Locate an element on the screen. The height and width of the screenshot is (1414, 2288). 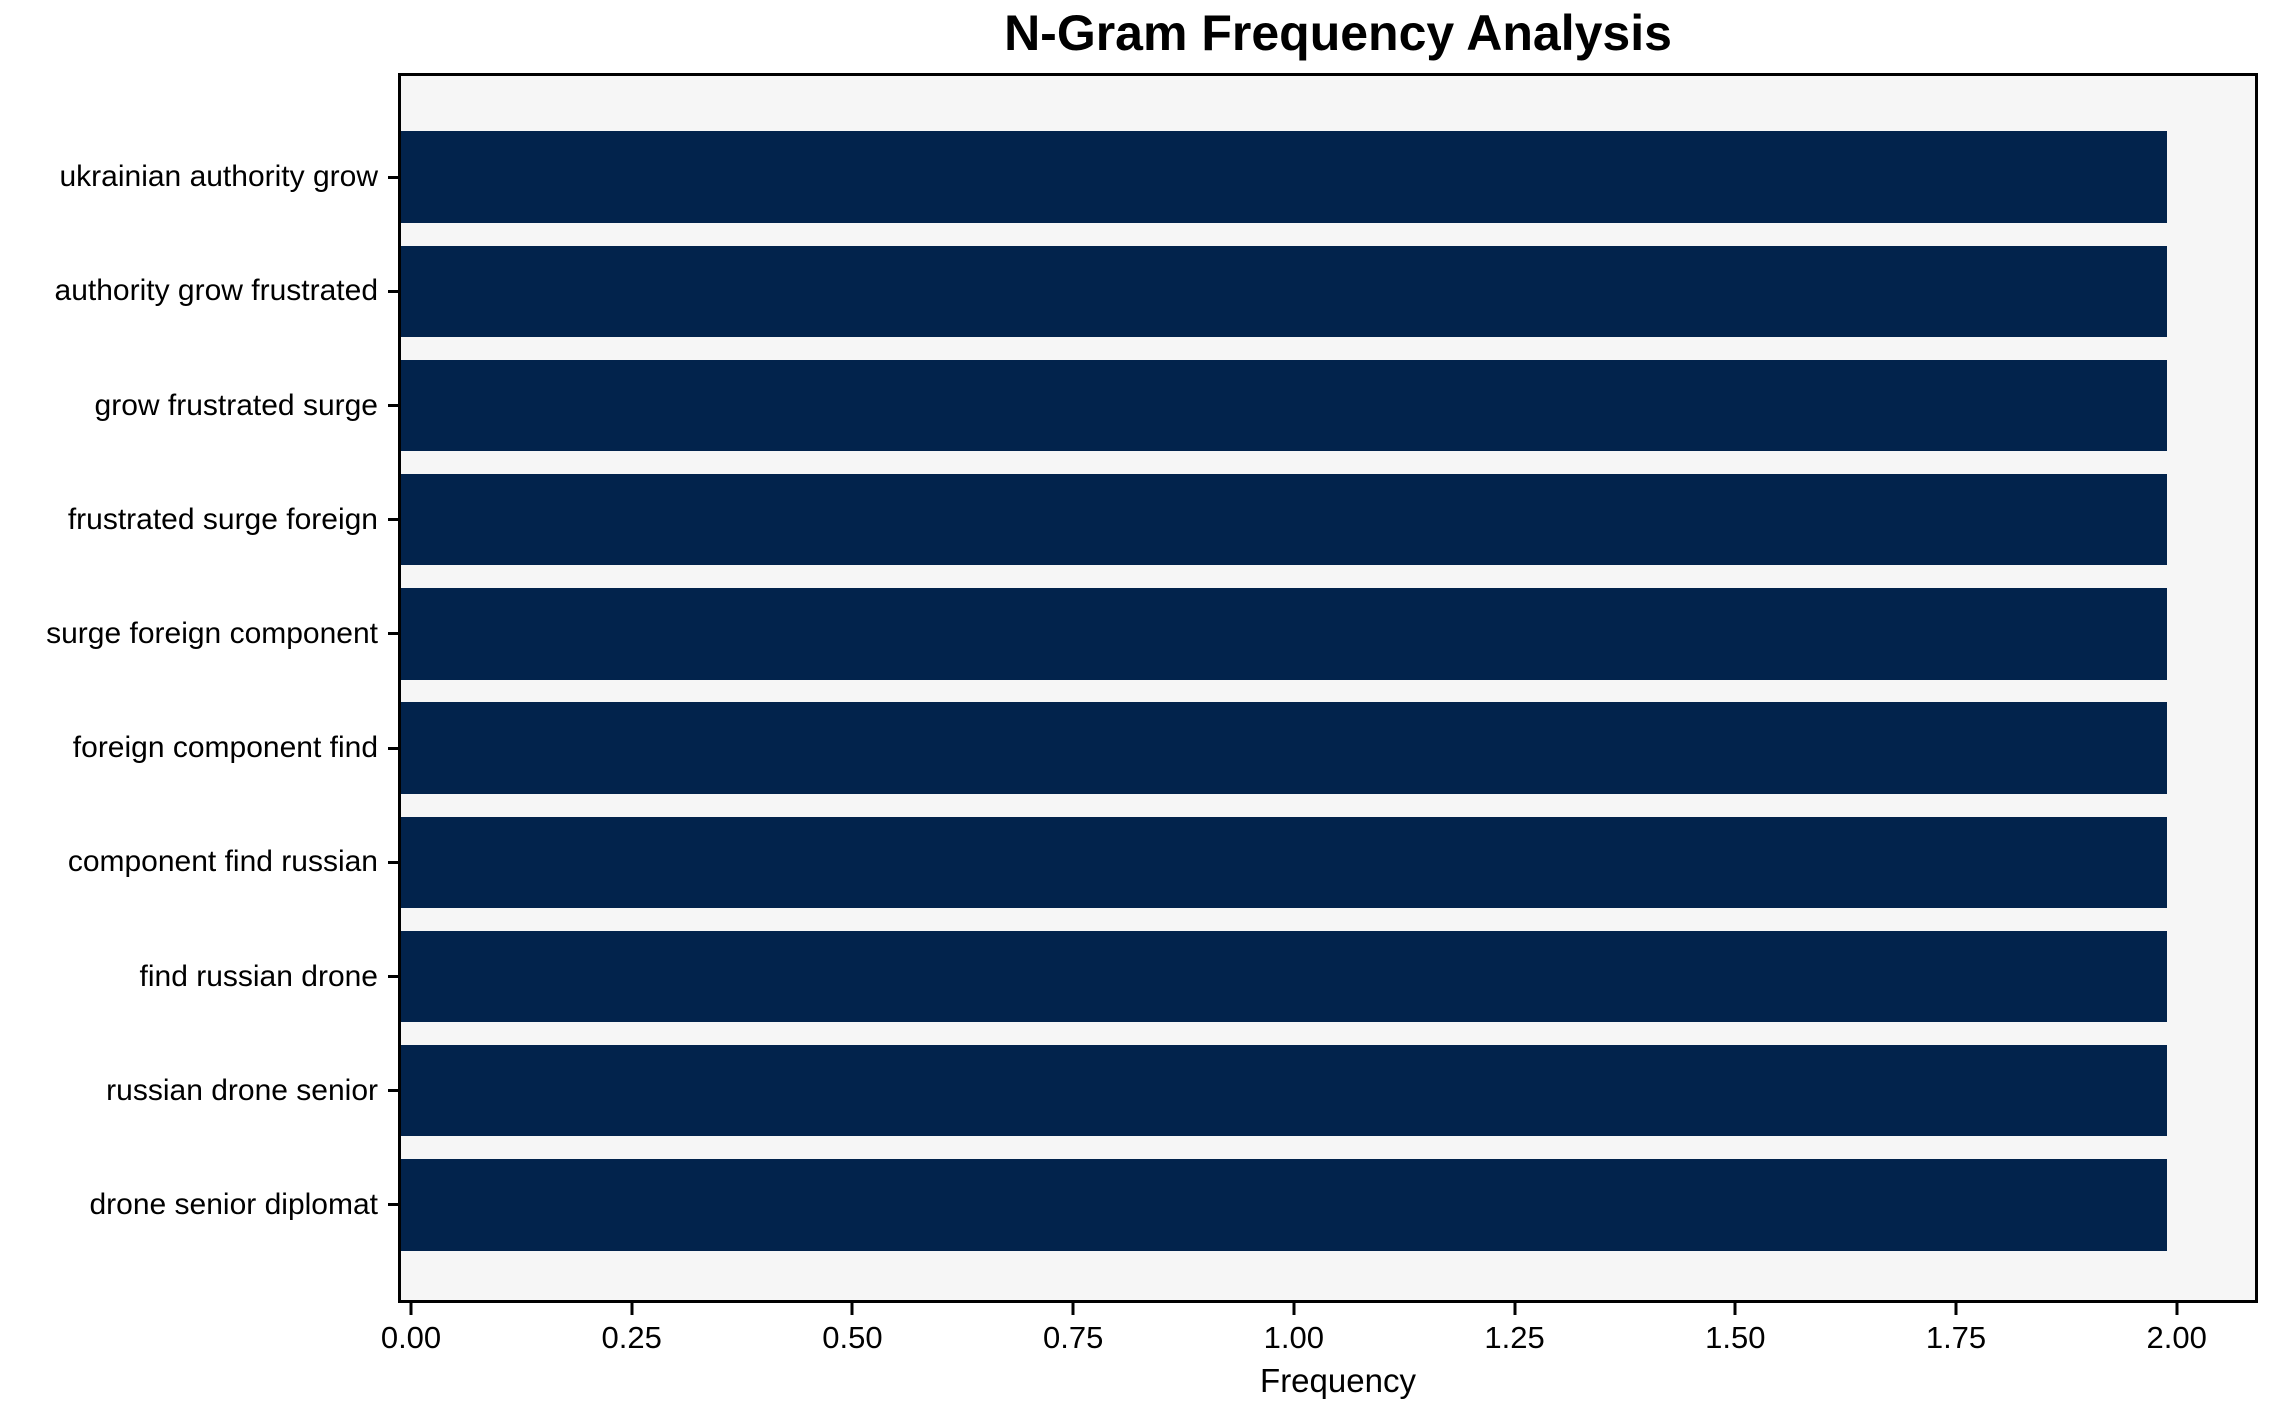
chart-title: N-Gram Frequency Analysis is located at coordinates (1338, 33).